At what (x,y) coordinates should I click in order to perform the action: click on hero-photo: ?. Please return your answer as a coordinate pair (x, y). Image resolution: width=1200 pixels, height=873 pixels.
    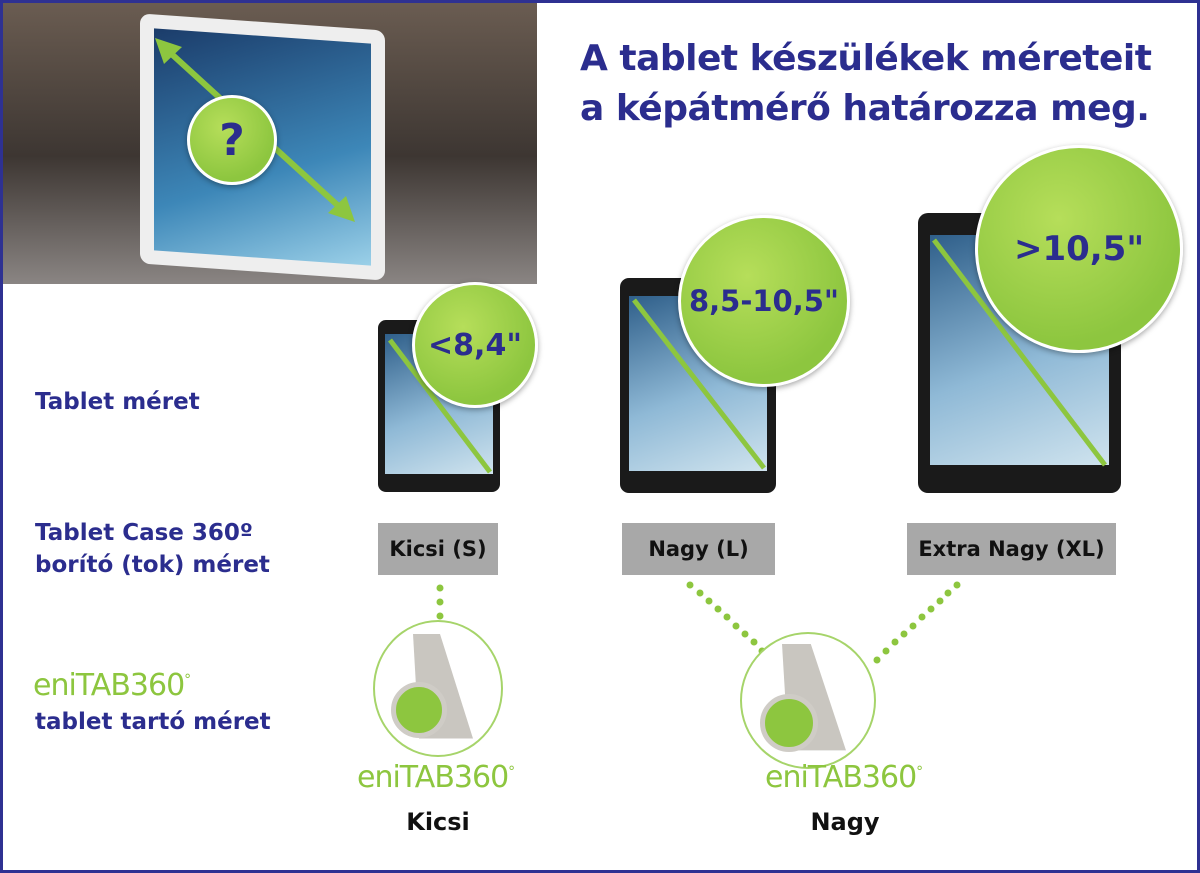
    Looking at the image, I should click on (268, 142).